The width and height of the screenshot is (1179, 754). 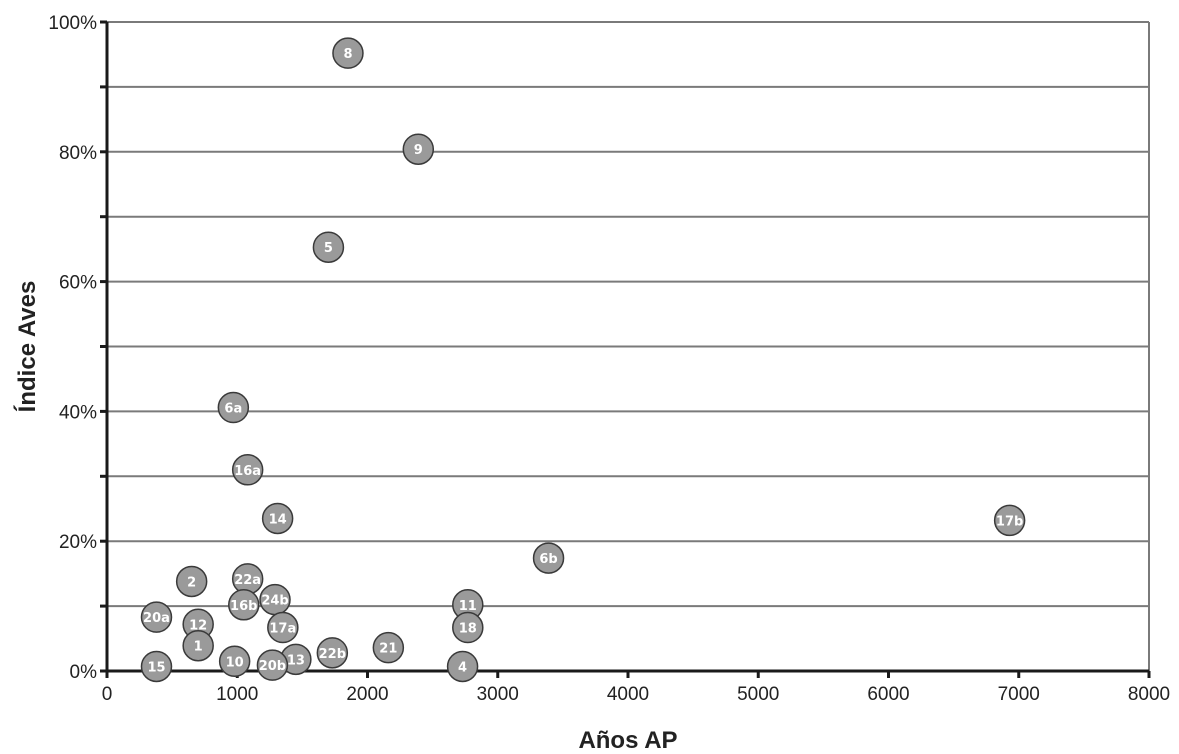 I want to click on y-tick-label: 60%, so click(x=78, y=283).